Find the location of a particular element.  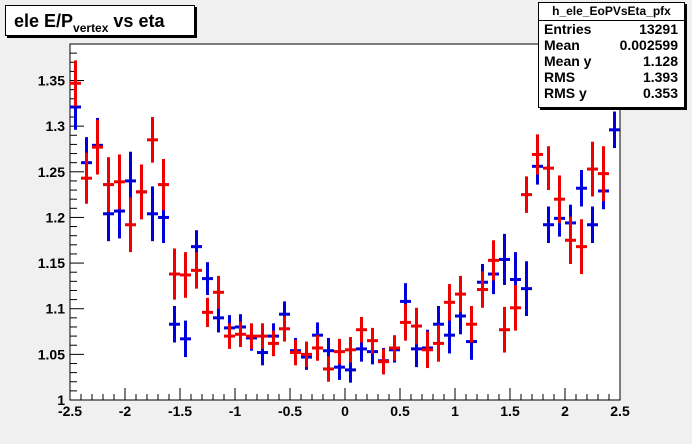

stats-histogram-name: h_ele_EoPVsEta_pfx is located at coordinates (611, 12).